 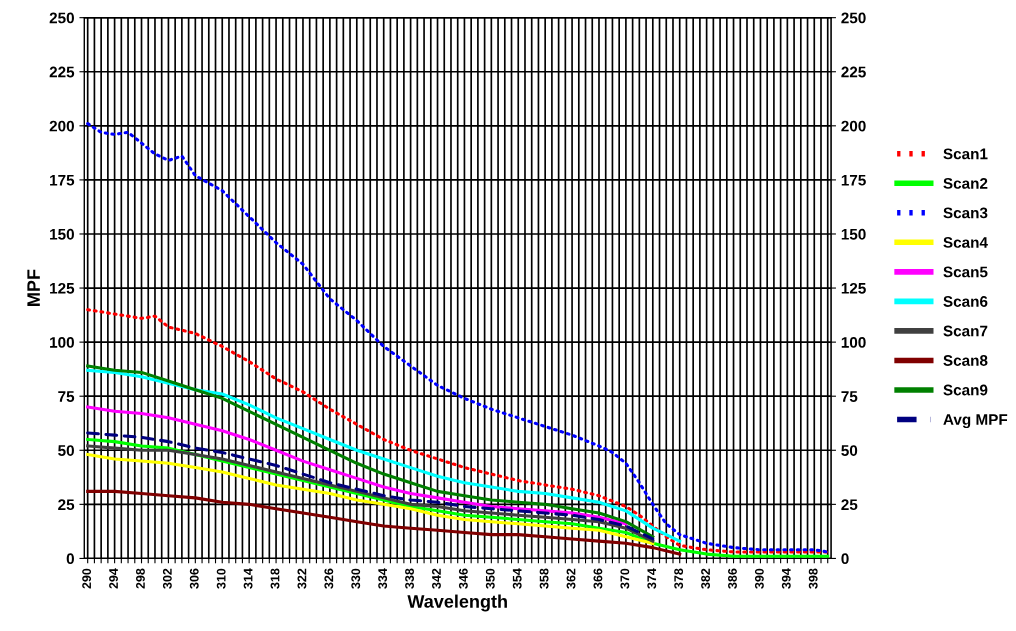 I want to click on y2-tick-label: 125, so click(x=853, y=288).